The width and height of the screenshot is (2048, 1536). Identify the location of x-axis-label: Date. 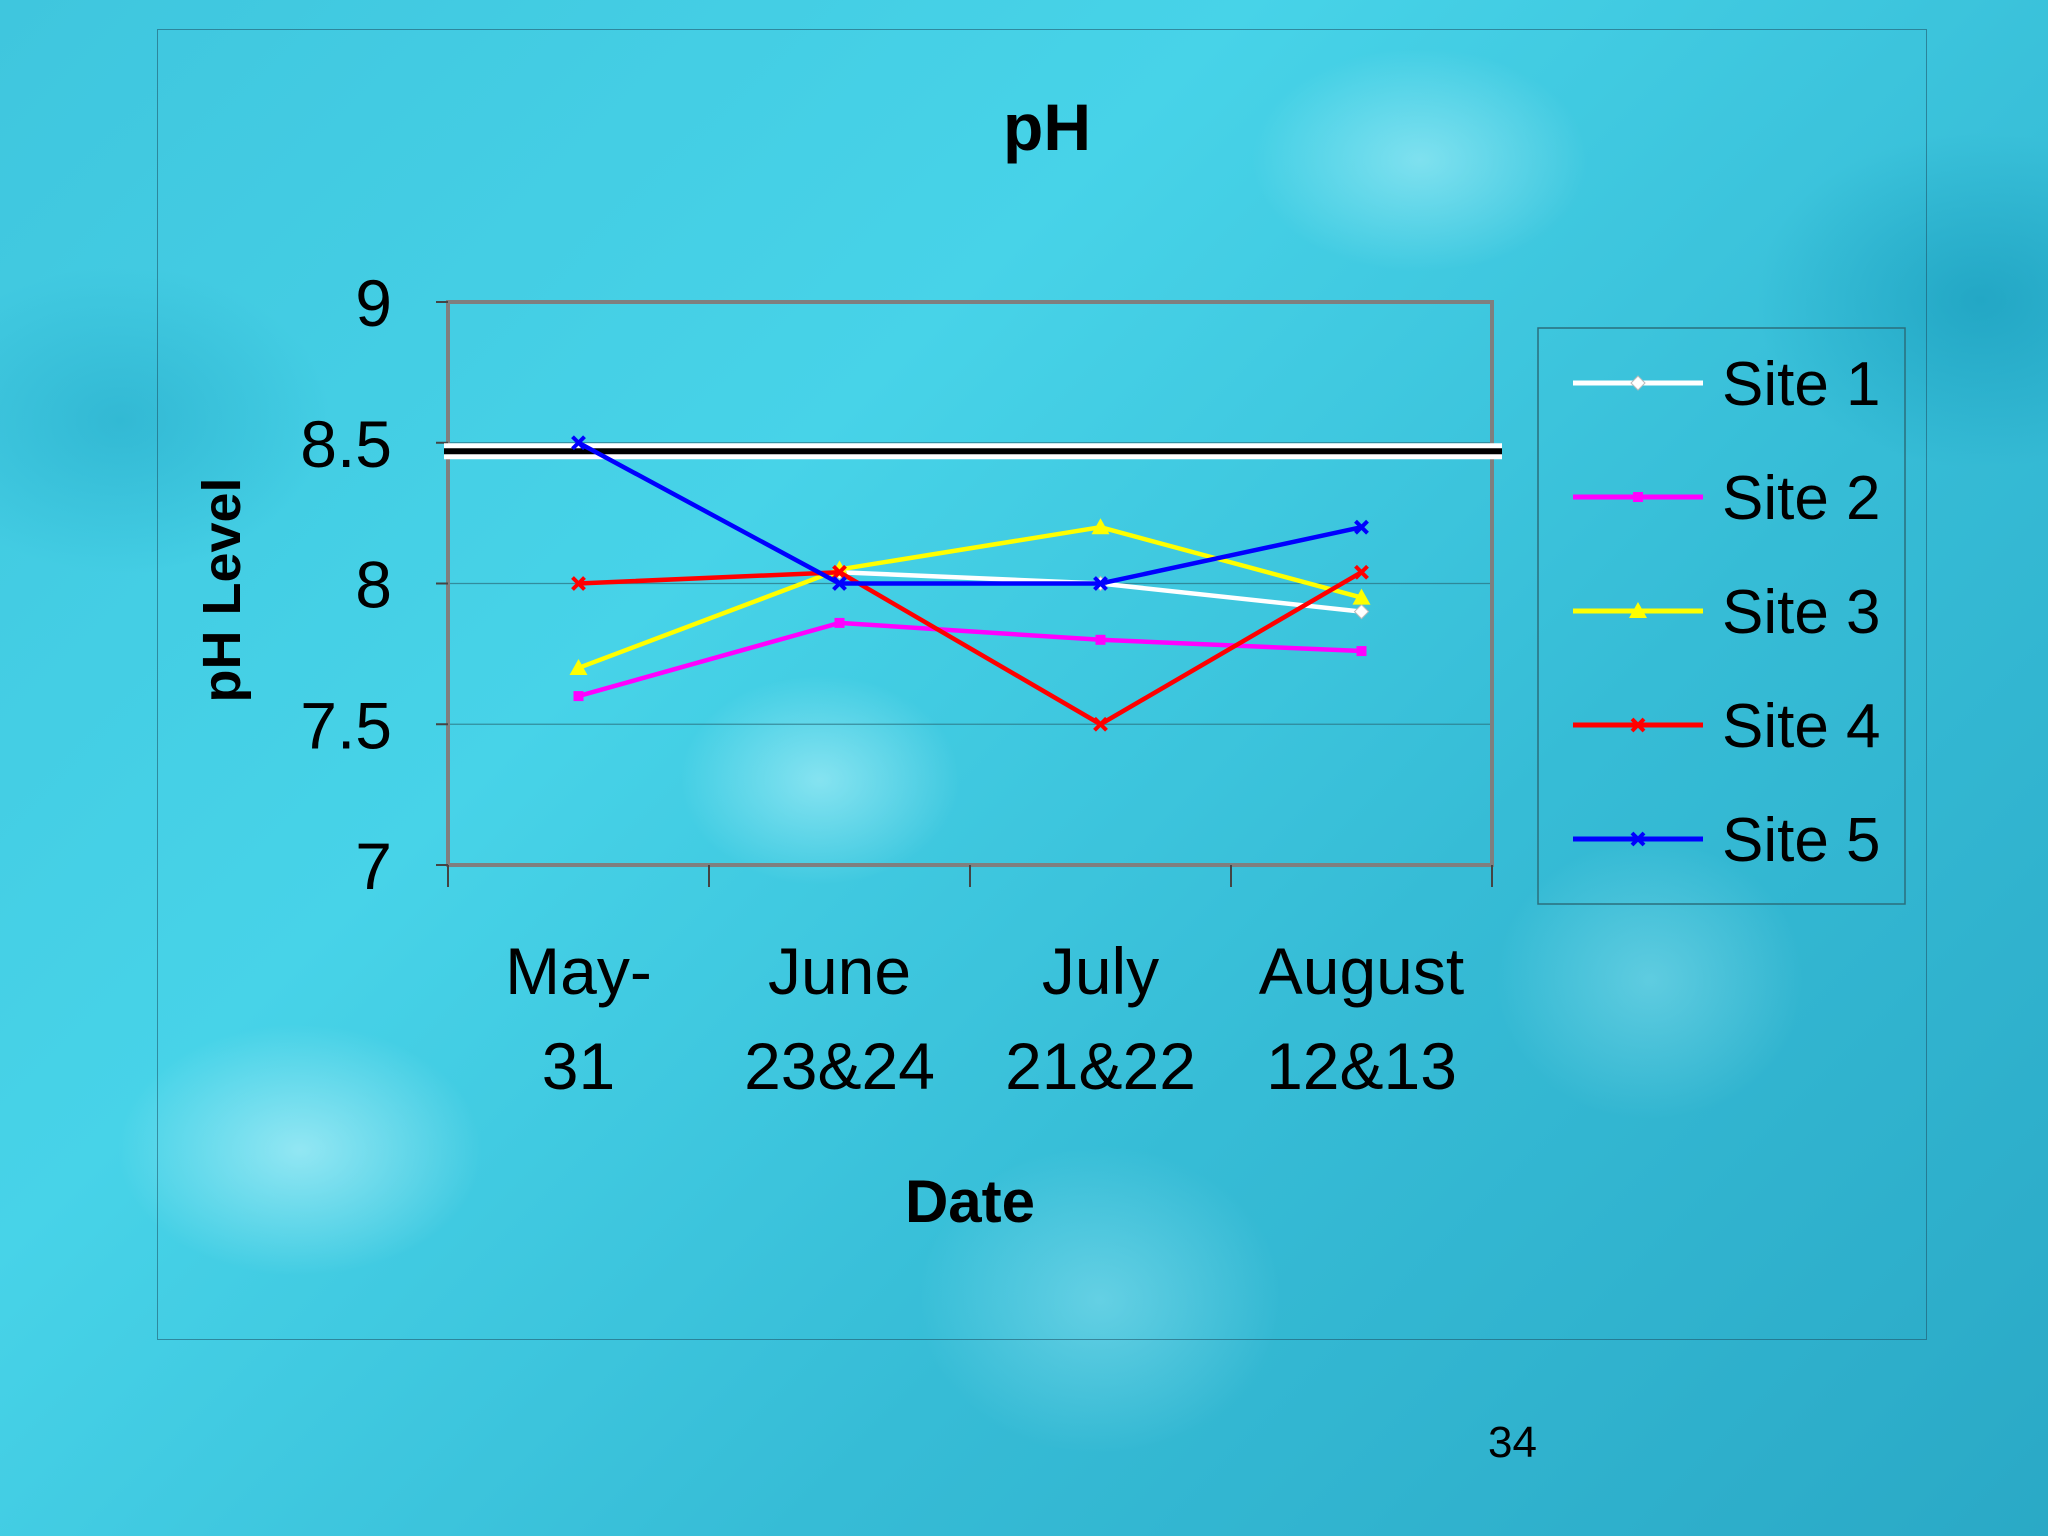
(970, 1201).